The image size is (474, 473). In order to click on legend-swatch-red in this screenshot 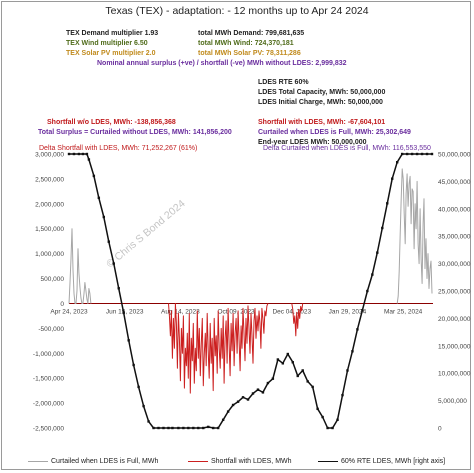, I will do `click(198, 461)`.